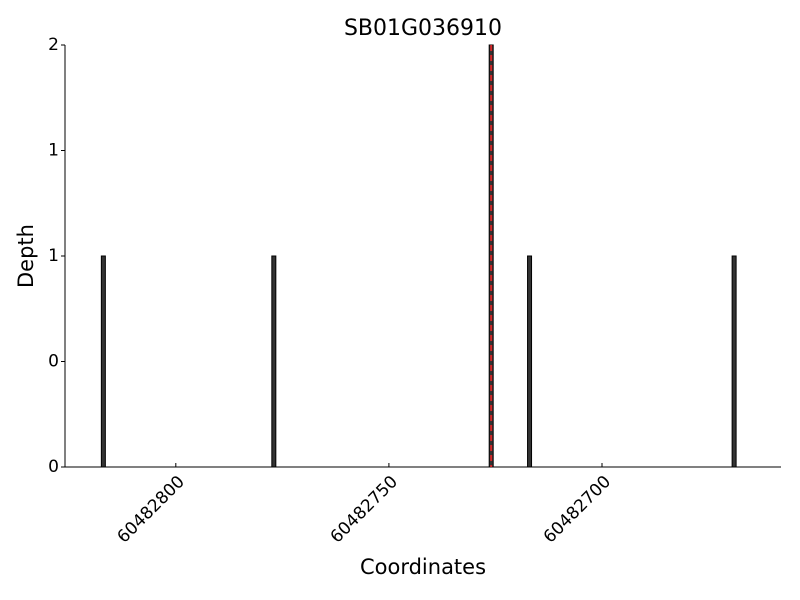  What do you see at coordinates (26, 256) in the screenshot?
I see `y-axis-label: Depth` at bounding box center [26, 256].